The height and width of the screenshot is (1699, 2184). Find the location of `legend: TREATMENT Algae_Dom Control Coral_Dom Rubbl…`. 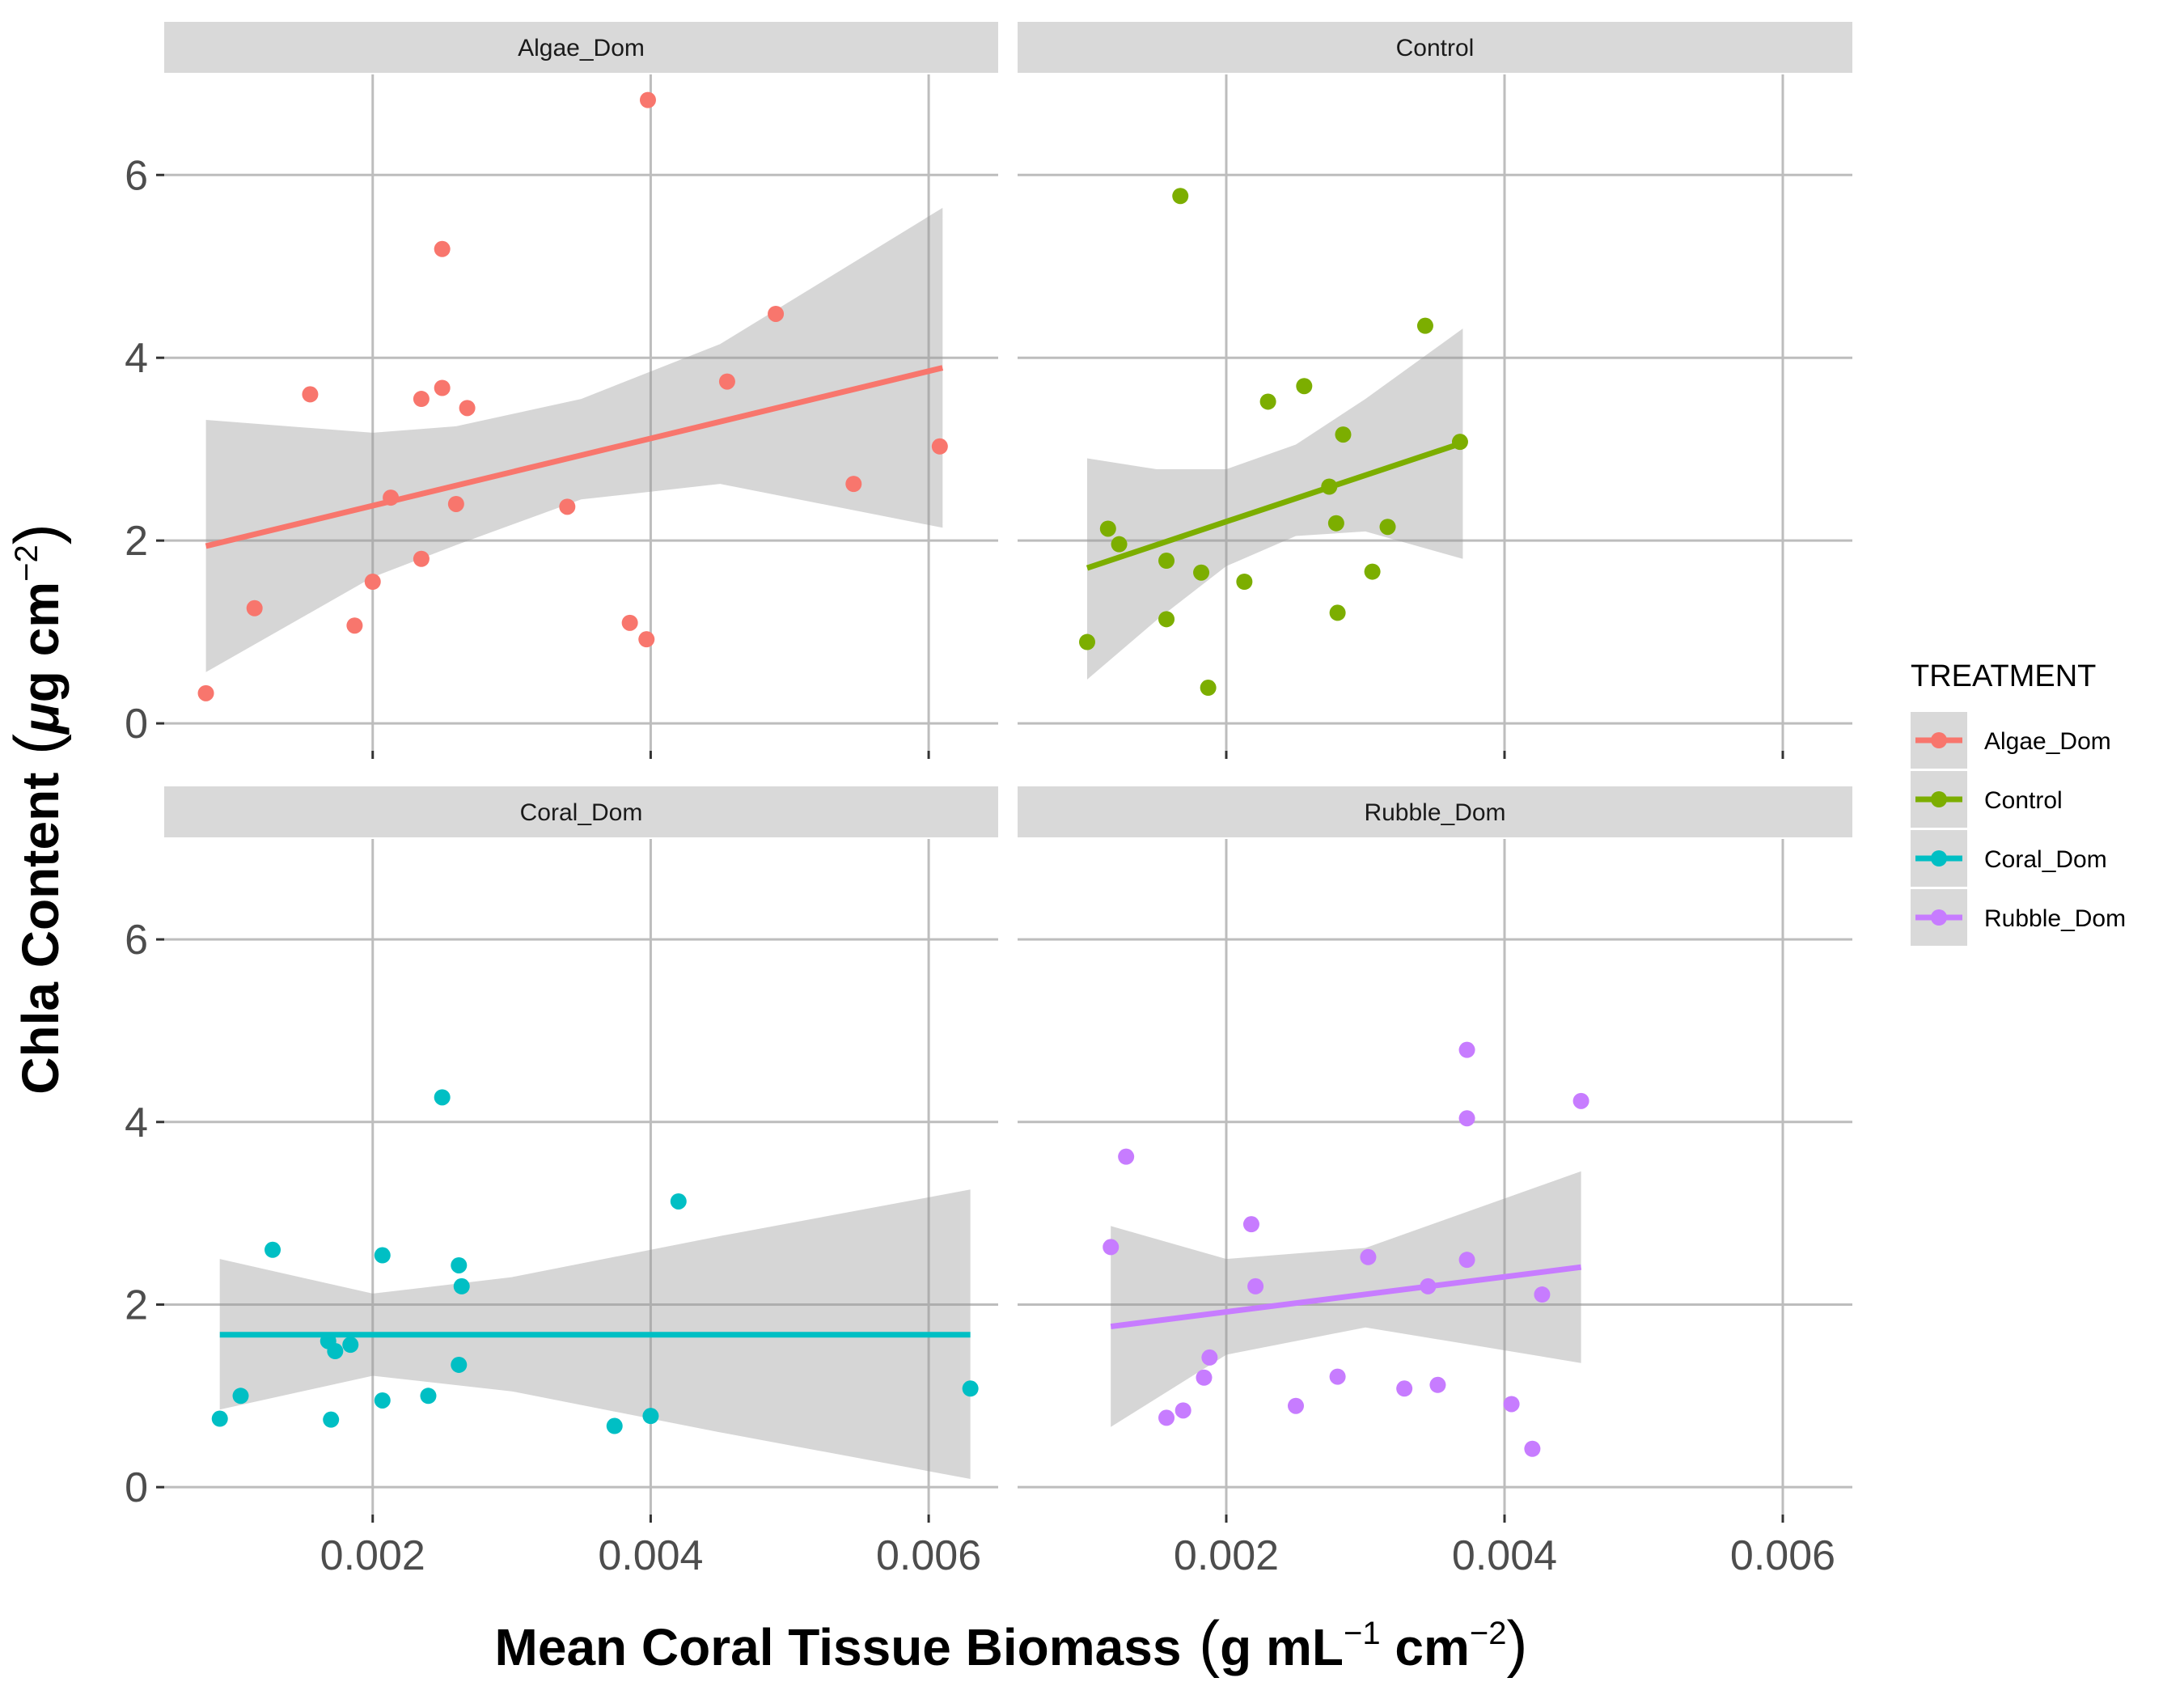

legend: TREATMENT Algae_Dom Control Coral_Dom Rubbl… is located at coordinates (2018, 802).